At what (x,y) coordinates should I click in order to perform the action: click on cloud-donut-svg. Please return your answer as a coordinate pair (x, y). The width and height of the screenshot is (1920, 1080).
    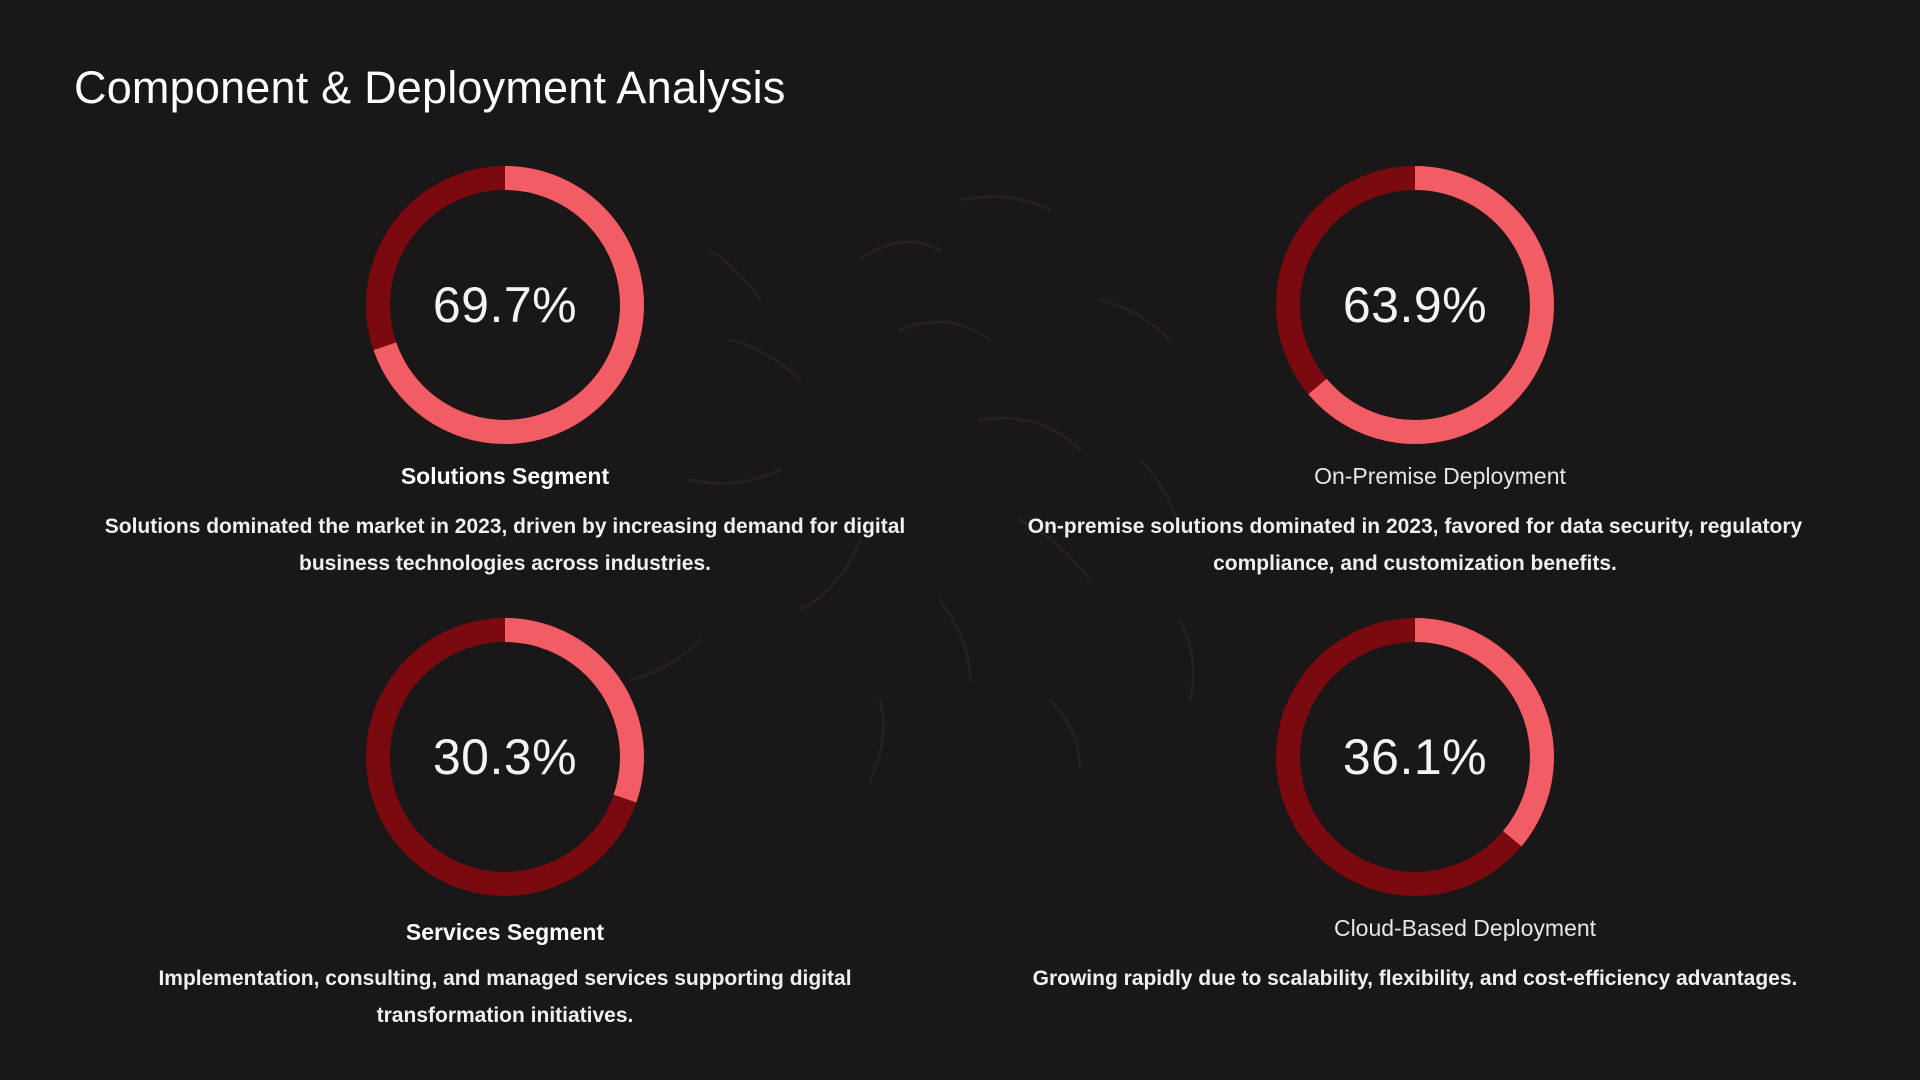
    Looking at the image, I should click on (1415, 757).